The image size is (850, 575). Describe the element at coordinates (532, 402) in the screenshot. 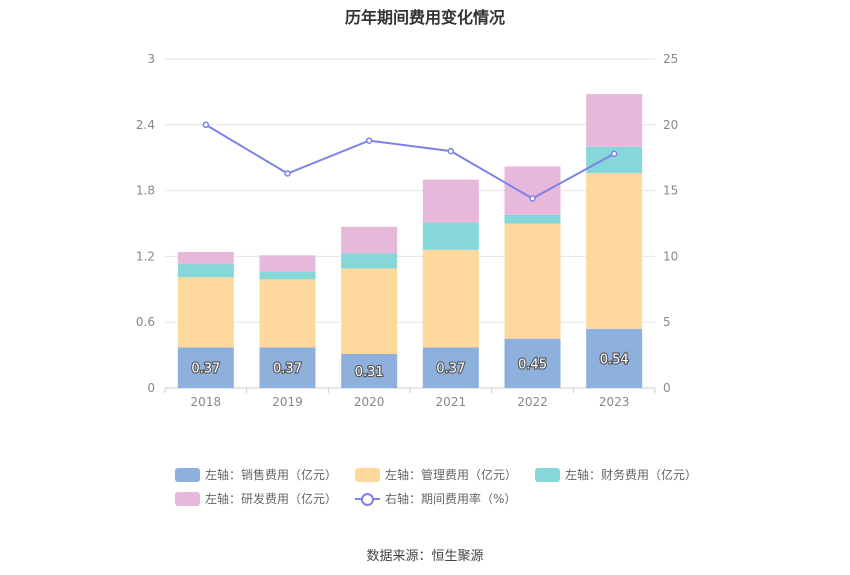

I see `x-tick-label: 2022` at that location.